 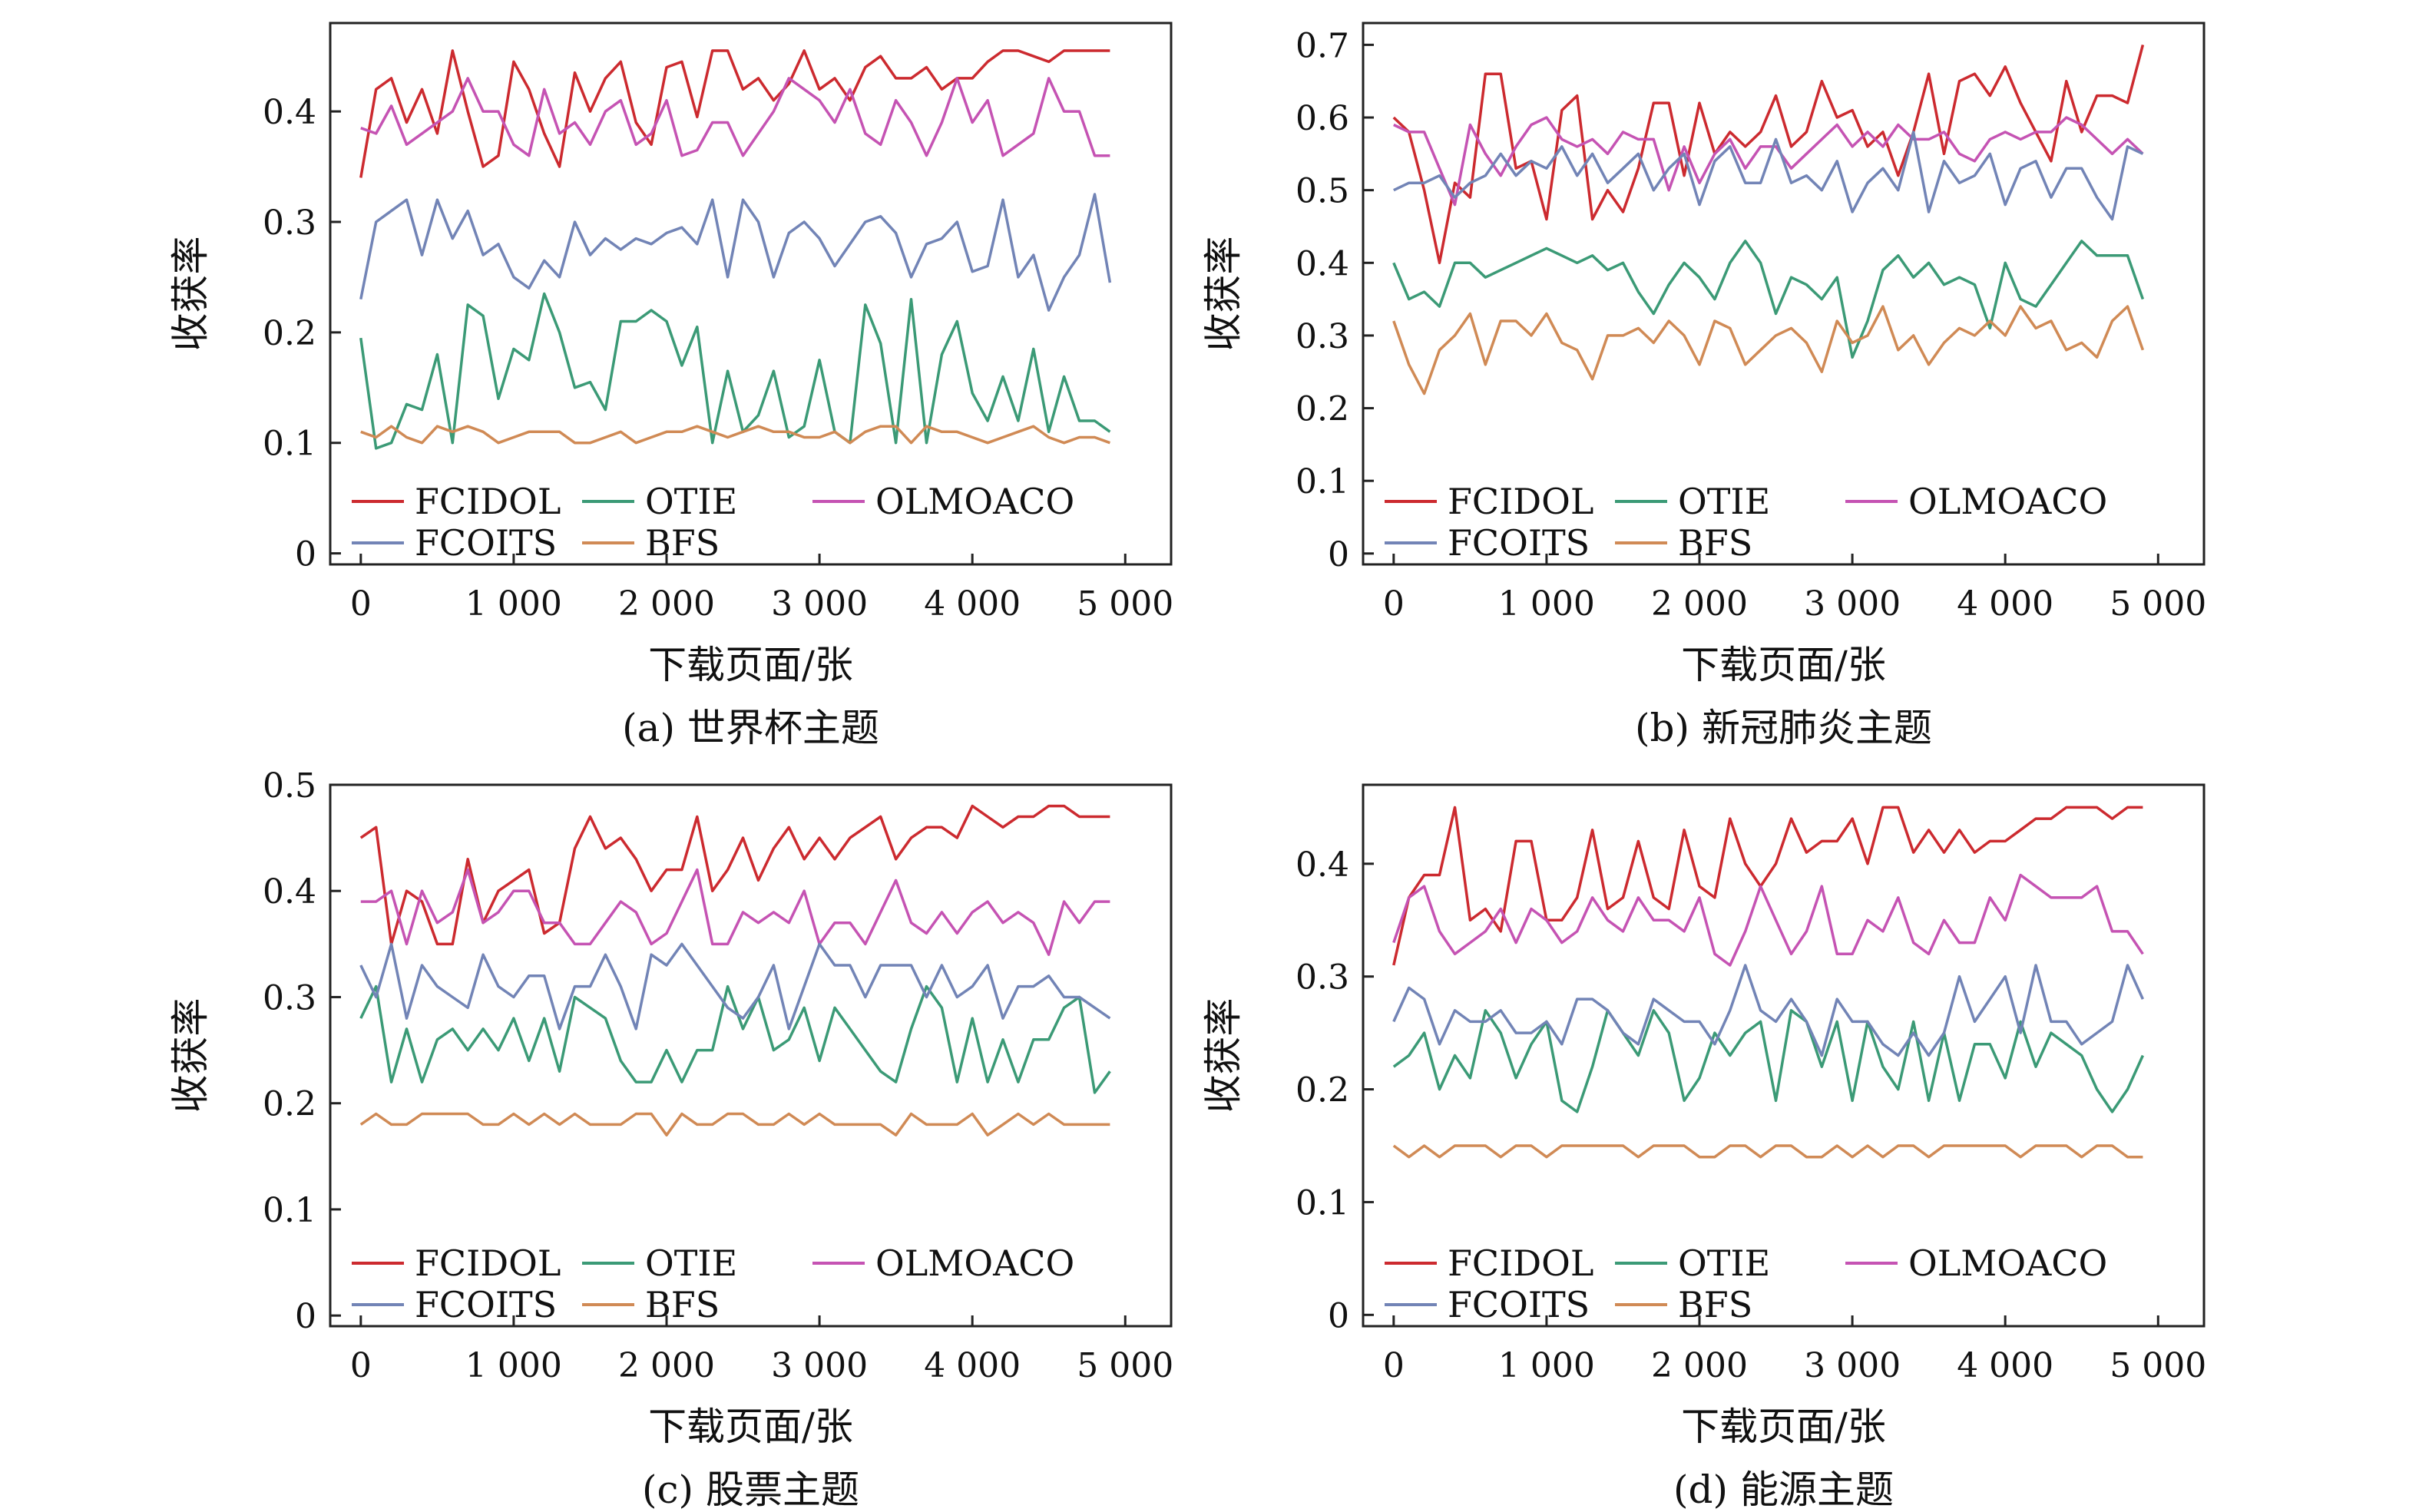 What do you see at coordinates (1322, 118) in the screenshot?
I see `y-tick-label: 0.6` at bounding box center [1322, 118].